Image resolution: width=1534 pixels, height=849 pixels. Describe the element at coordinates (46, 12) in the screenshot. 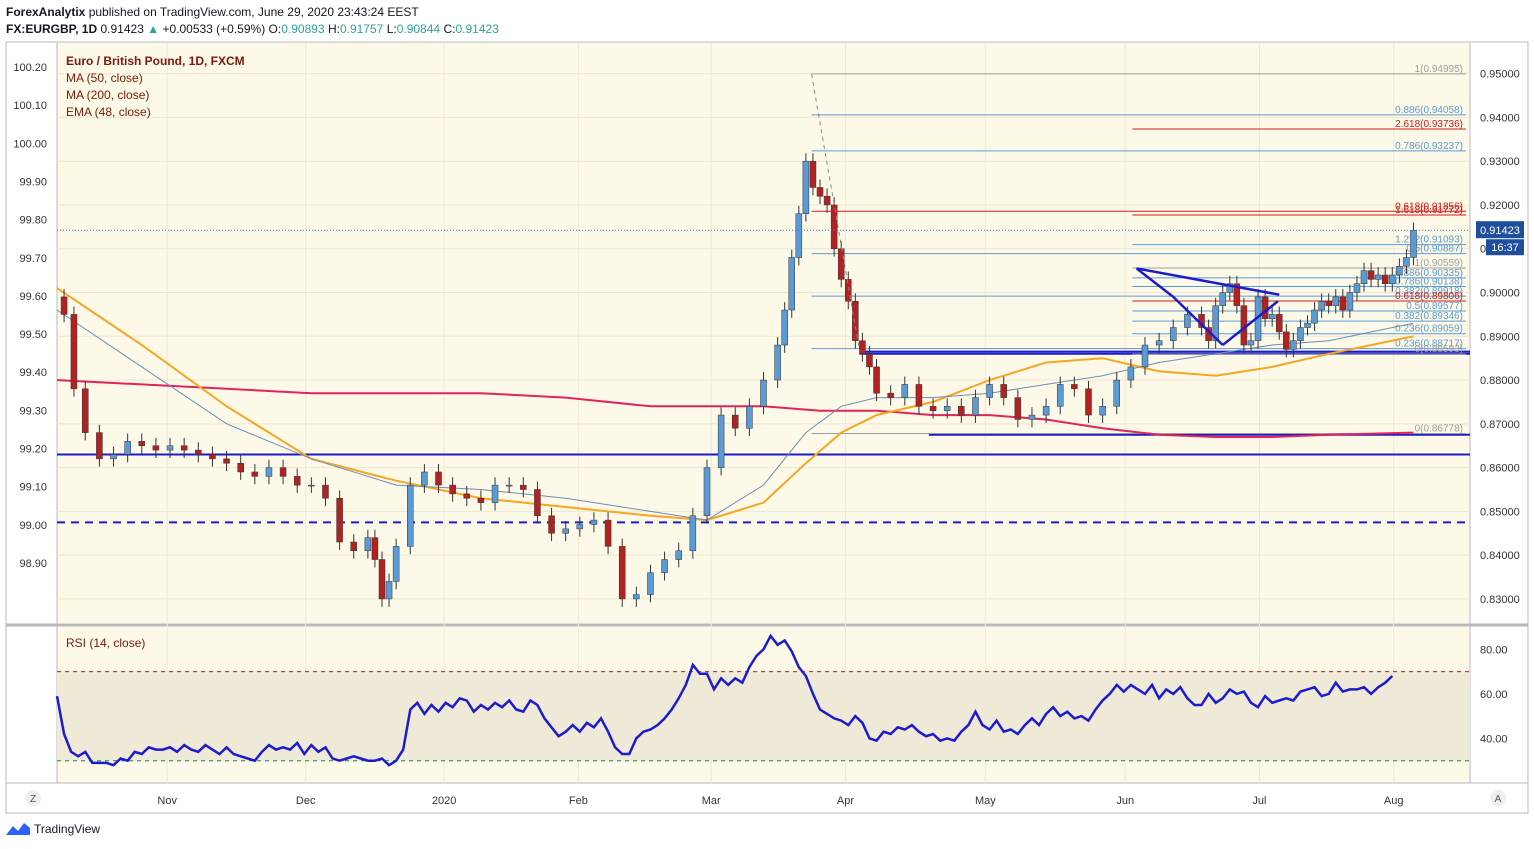

I see `publisher-name: ForexAnalytix` at that location.